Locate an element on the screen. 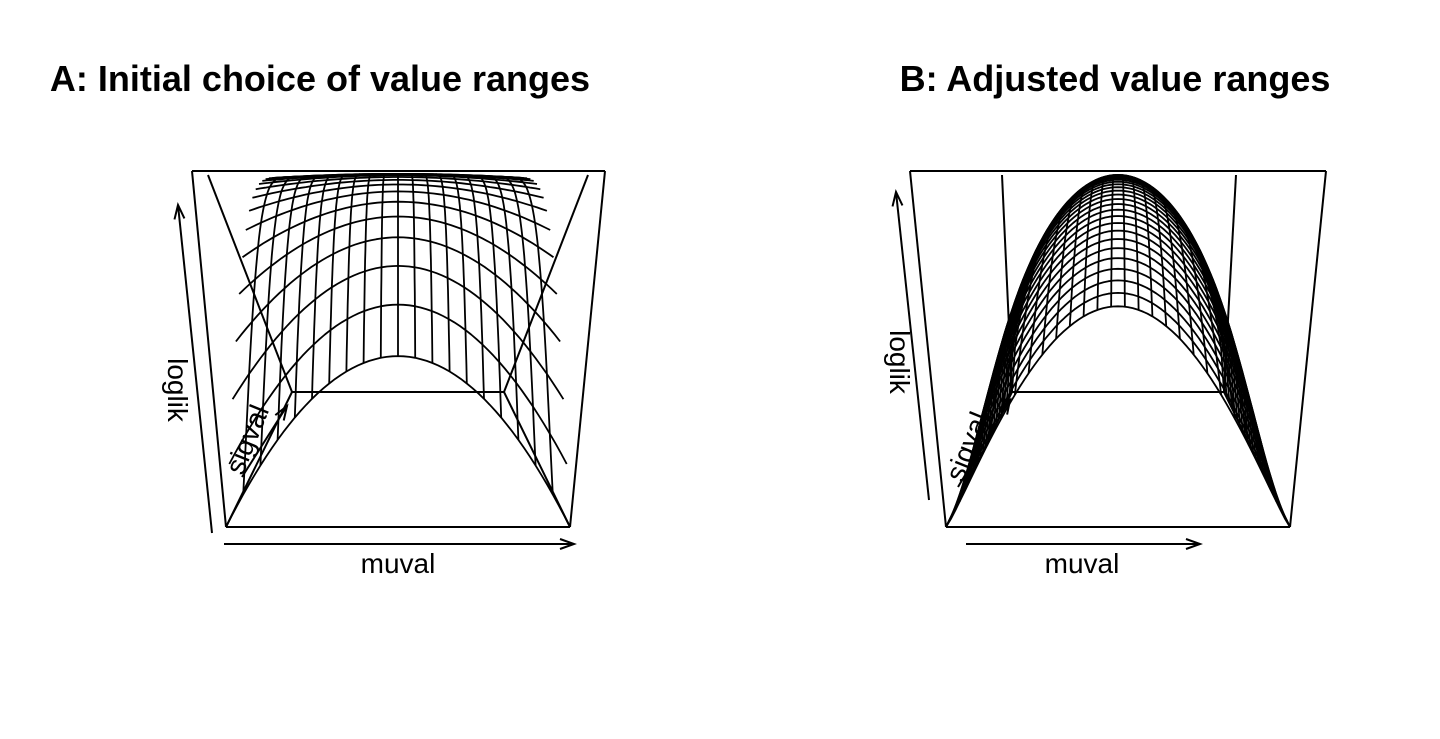 Image resolution: width=1440 pixels, height=739 pixels. x-axis-label-a: muval is located at coordinates (398, 563).